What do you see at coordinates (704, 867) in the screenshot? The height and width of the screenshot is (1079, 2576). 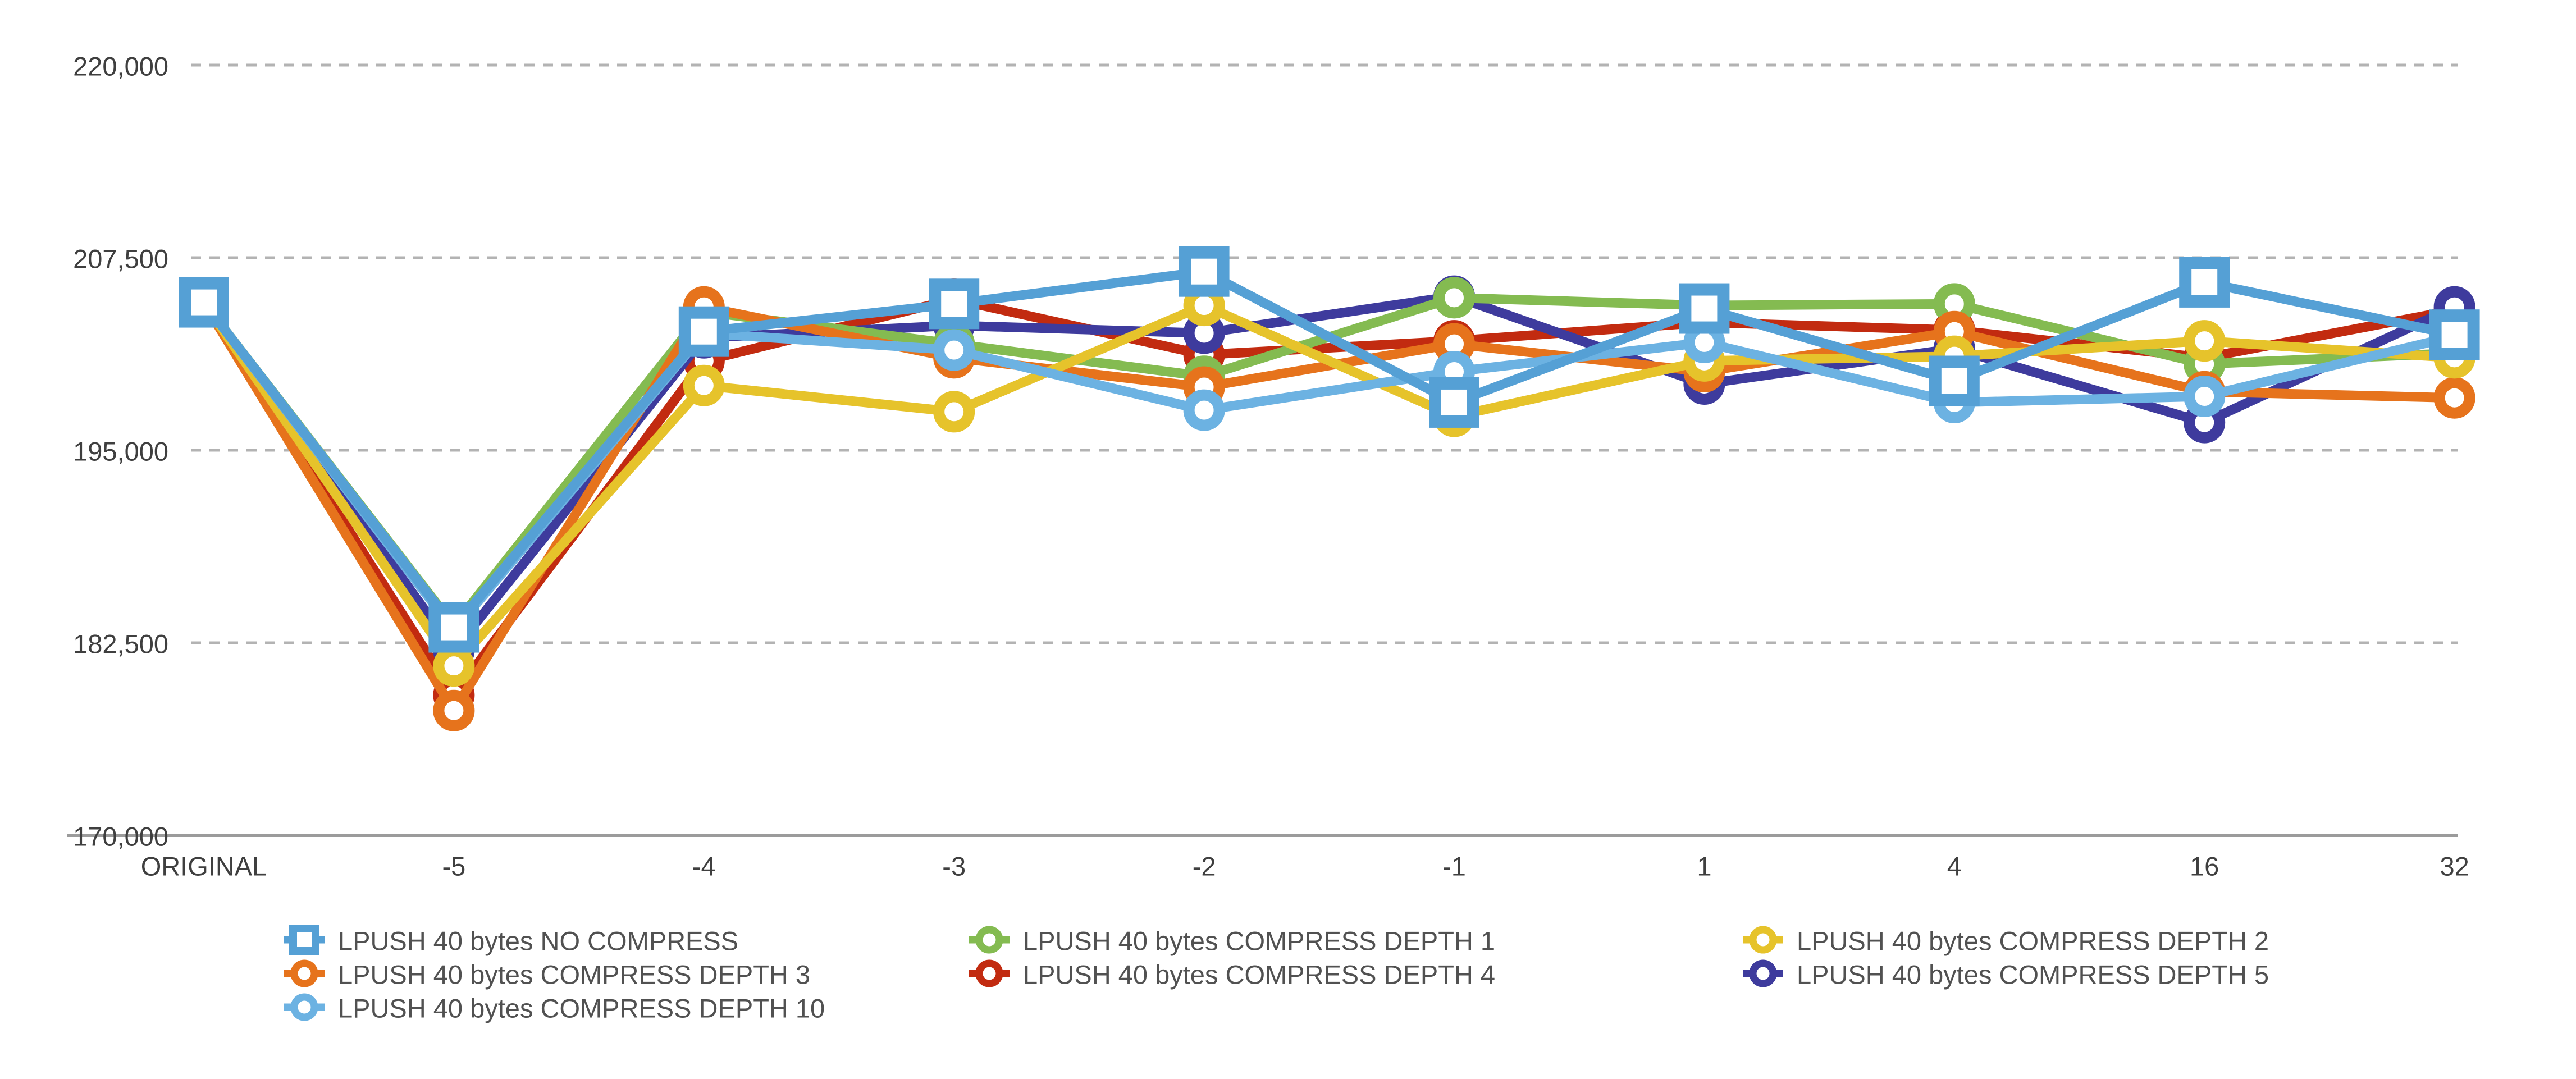 I see `x-tick-label: -4` at bounding box center [704, 867].